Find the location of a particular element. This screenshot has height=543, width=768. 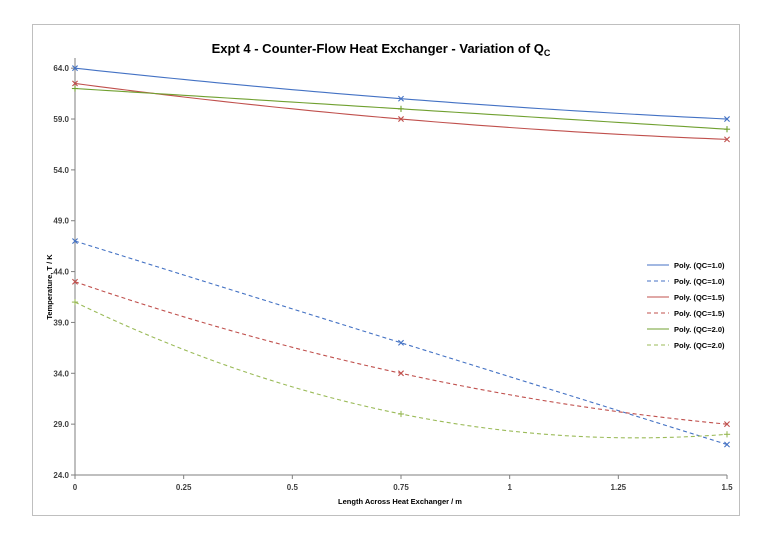

x-tick-label: 1.5 is located at coordinates (727, 487).